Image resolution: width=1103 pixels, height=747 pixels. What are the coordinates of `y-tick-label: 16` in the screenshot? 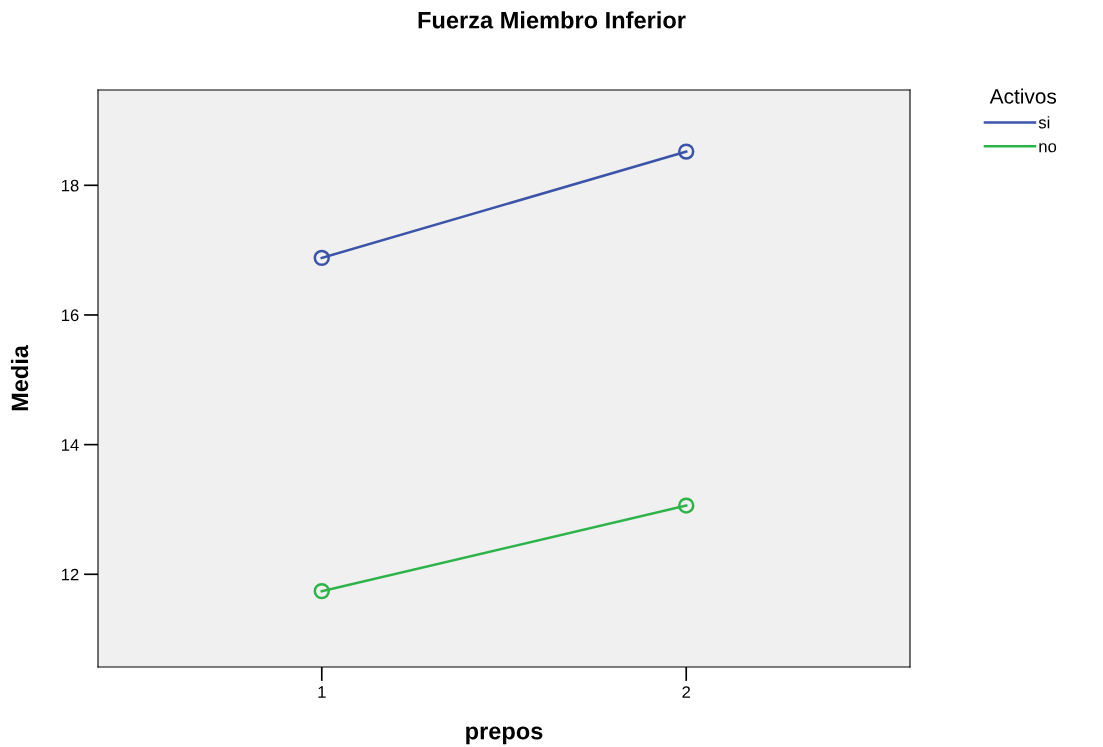 It's located at (70, 315).